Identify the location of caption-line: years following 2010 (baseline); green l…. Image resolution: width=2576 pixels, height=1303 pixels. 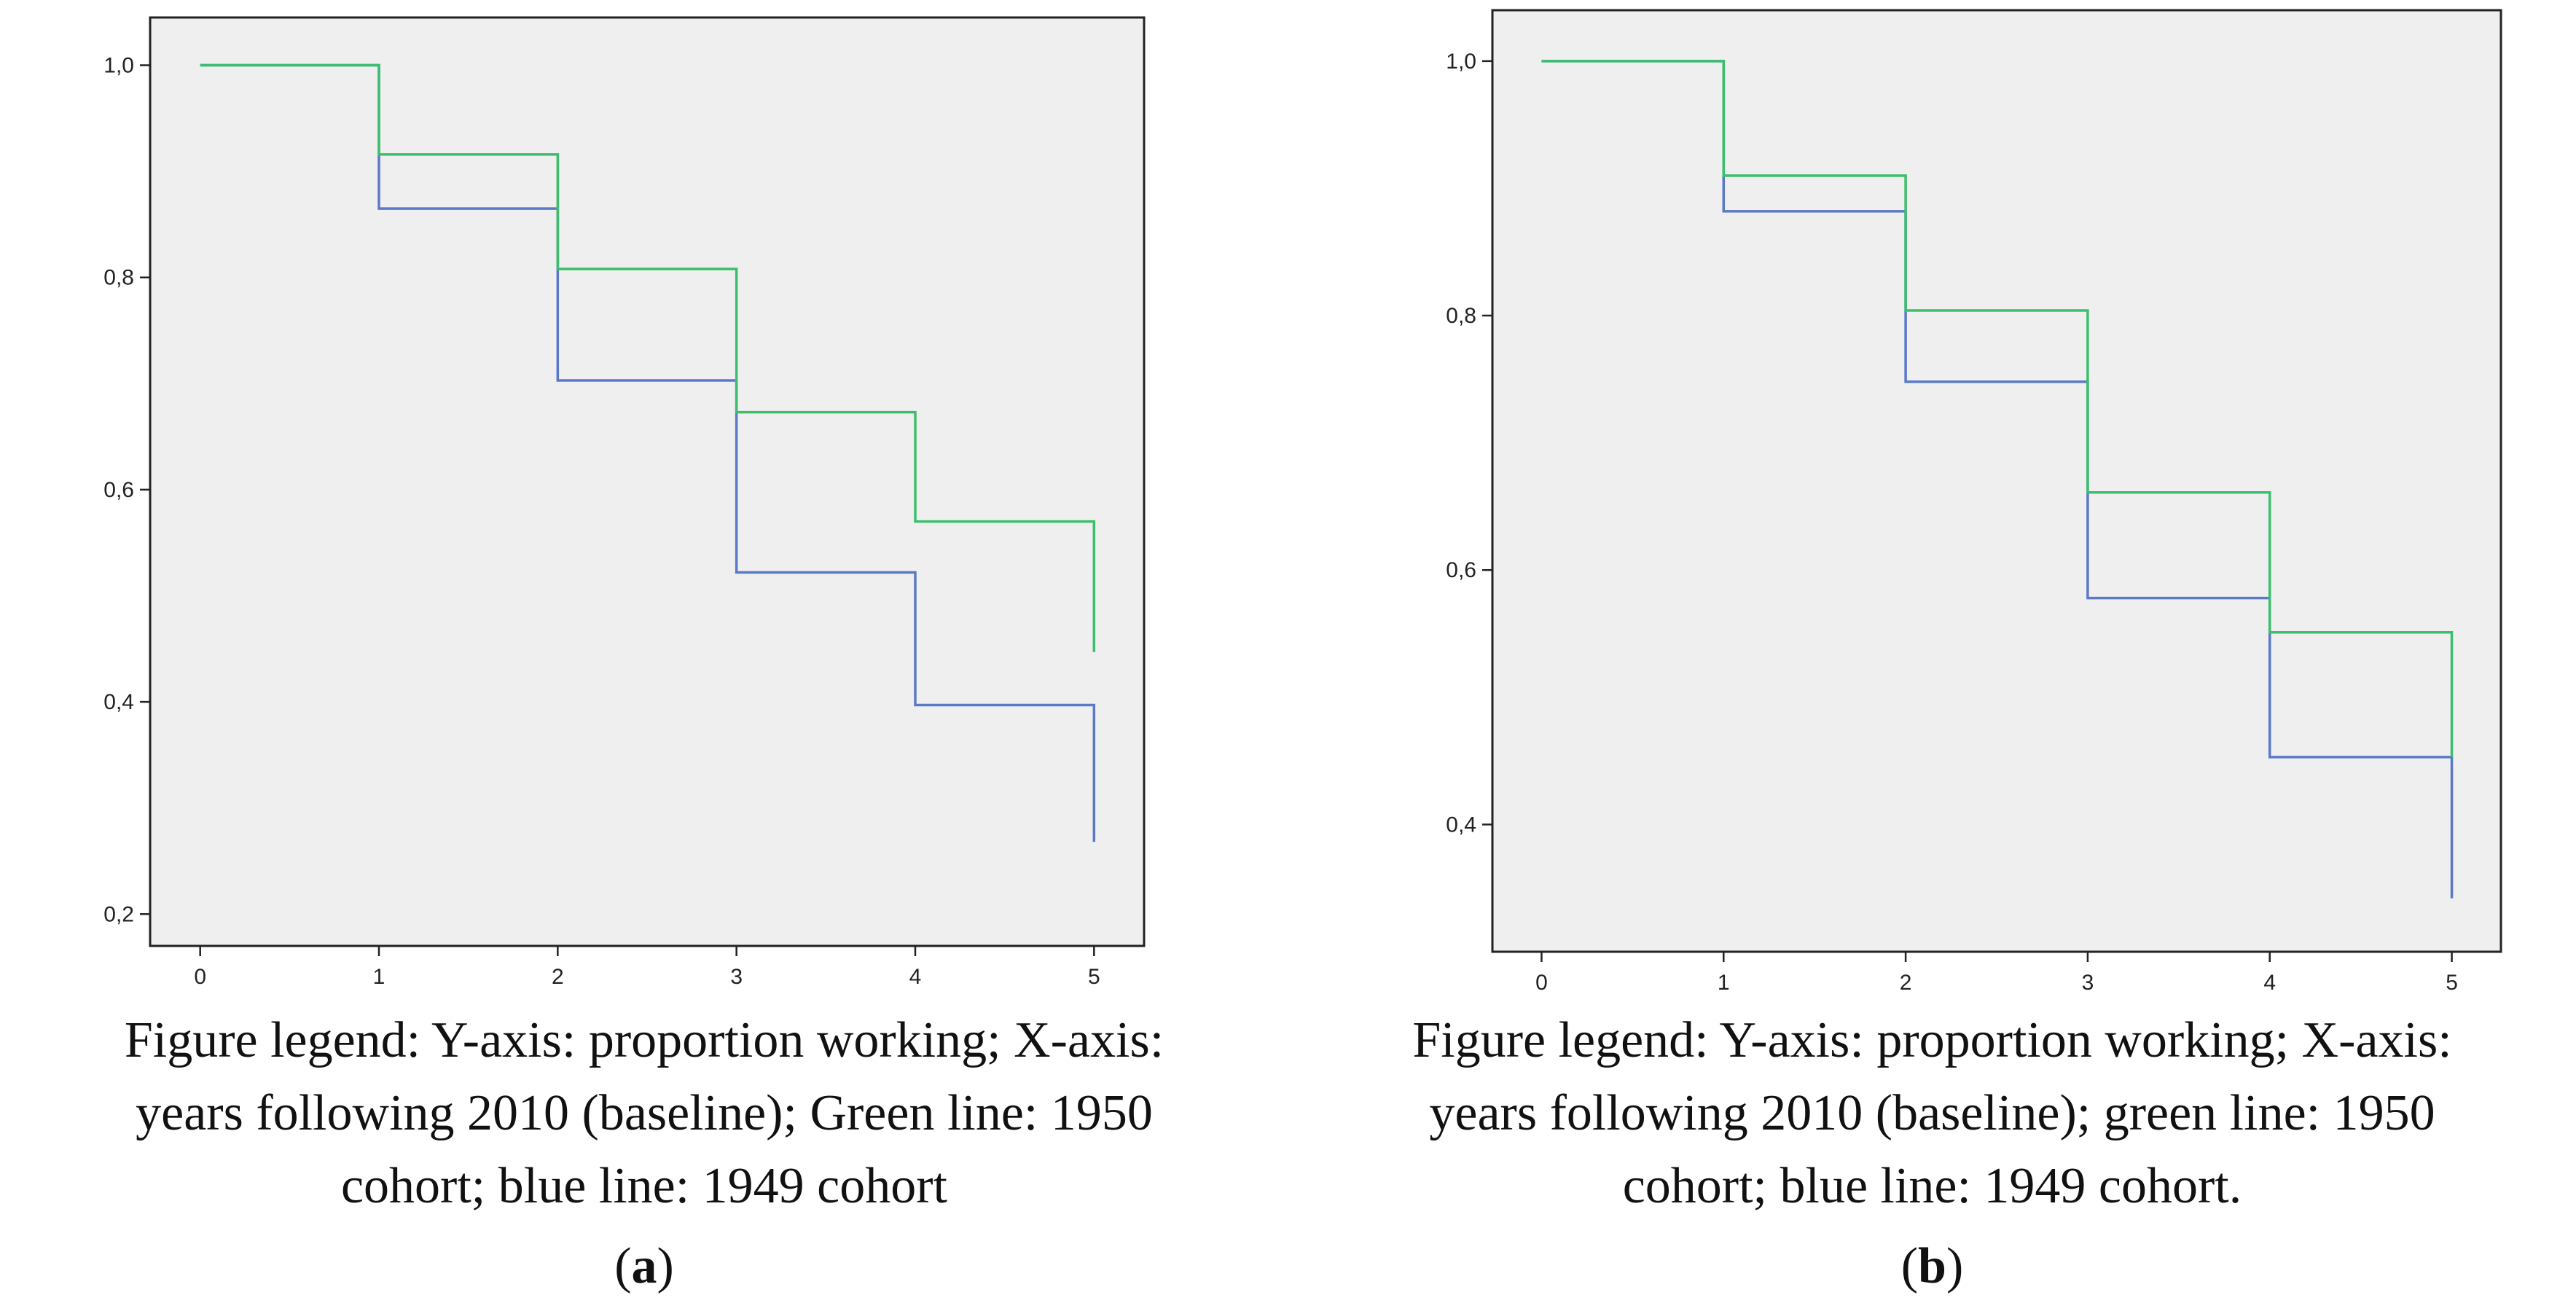
(1932, 1113).